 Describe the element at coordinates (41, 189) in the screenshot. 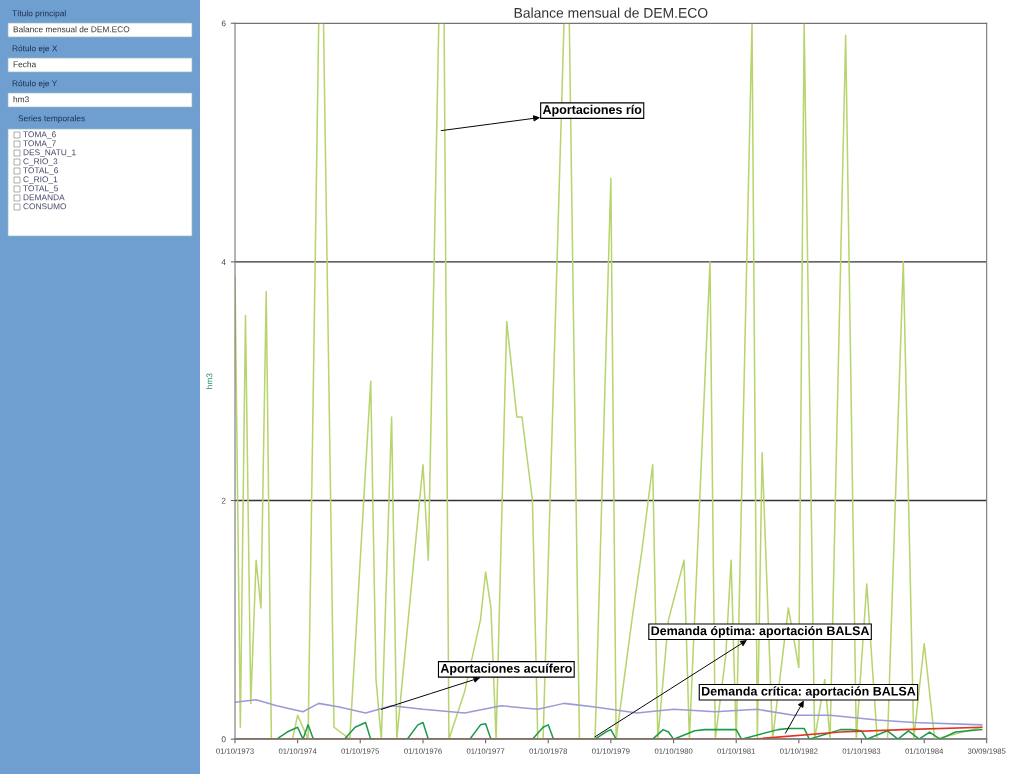

I see `text: TOTAL_5` at that location.